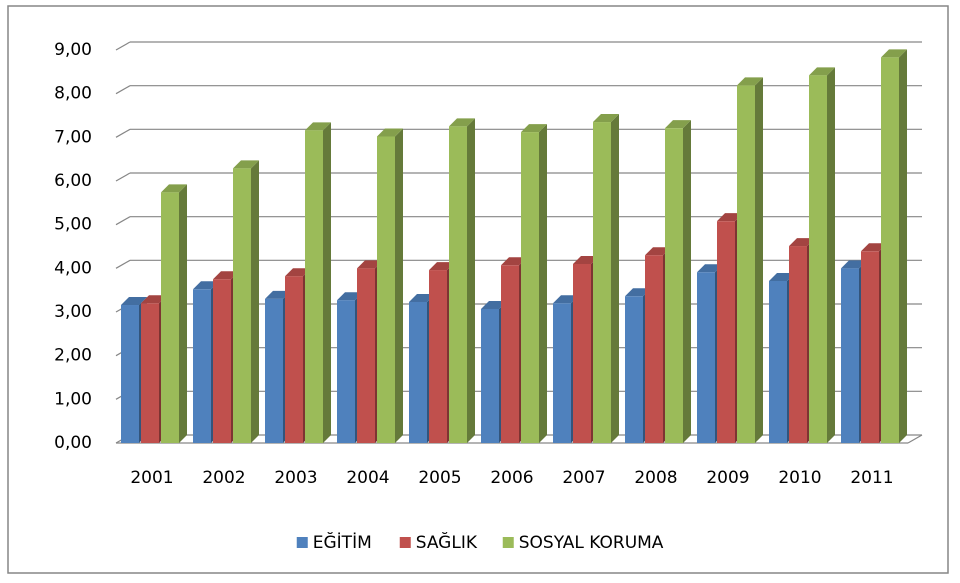 Image resolution: width=960 pixels, height=583 pixels. I want to click on x-tick-label: 2010, so click(799, 478).